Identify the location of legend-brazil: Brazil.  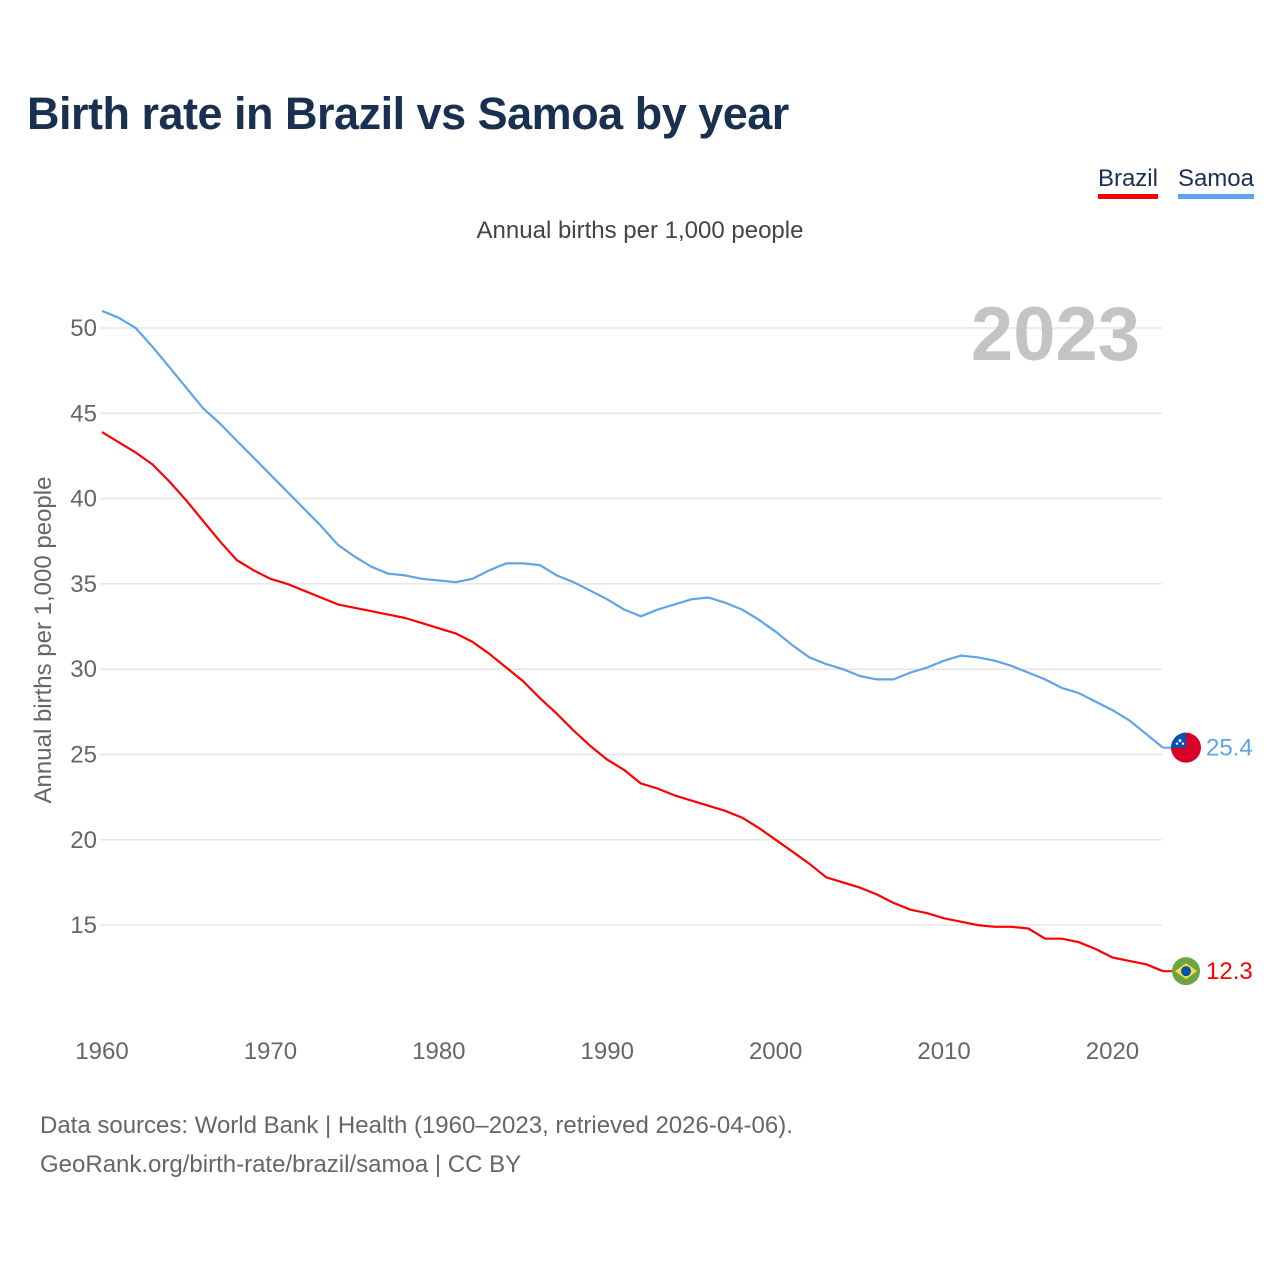
(1127, 182).